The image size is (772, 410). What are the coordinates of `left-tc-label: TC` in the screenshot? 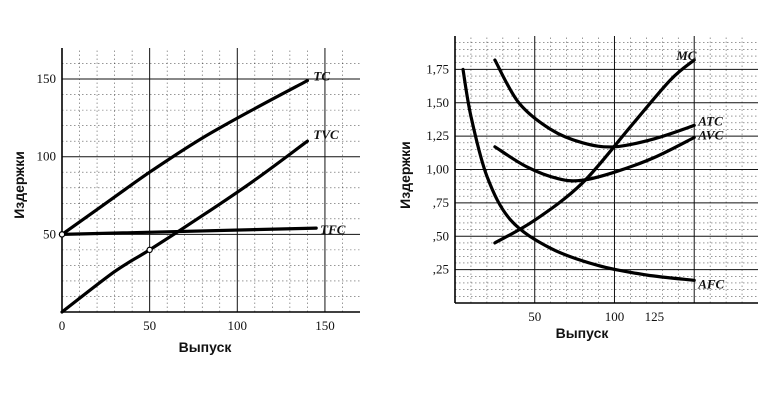 It's located at (321, 76).